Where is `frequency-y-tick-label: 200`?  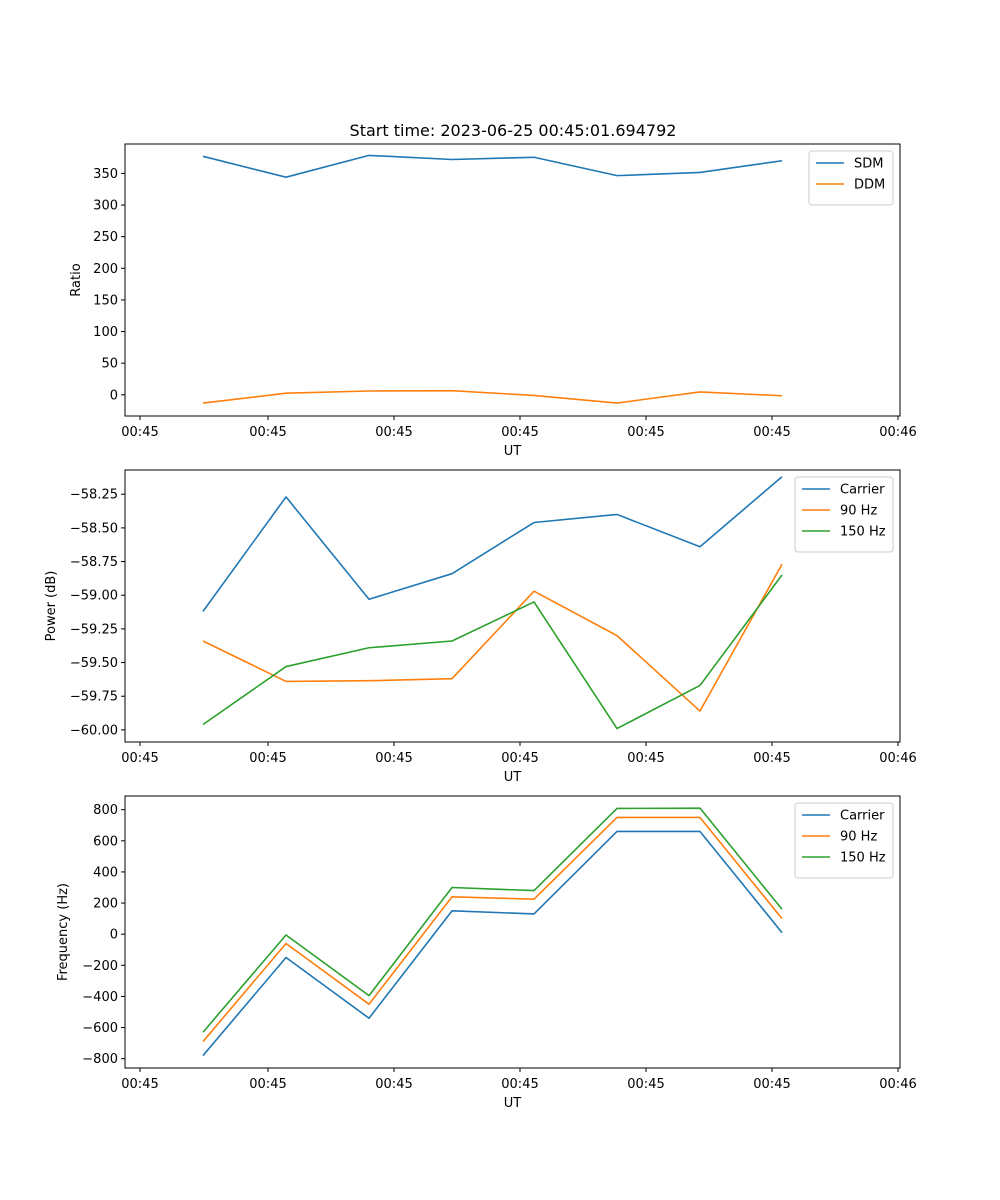 frequency-y-tick-label: 200 is located at coordinates (105, 904).